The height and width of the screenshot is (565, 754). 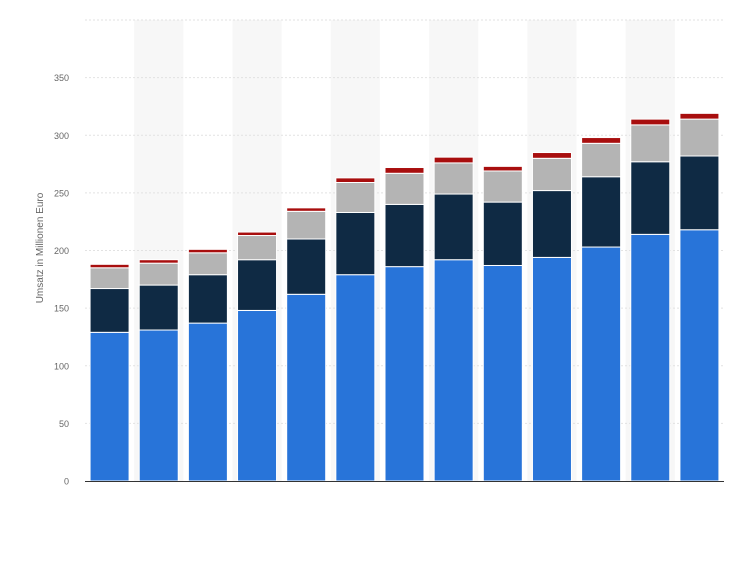 What do you see at coordinates (61, 366) in the screenshot?
I see `y-tick-label: 100` at bounding box center [61, 366].